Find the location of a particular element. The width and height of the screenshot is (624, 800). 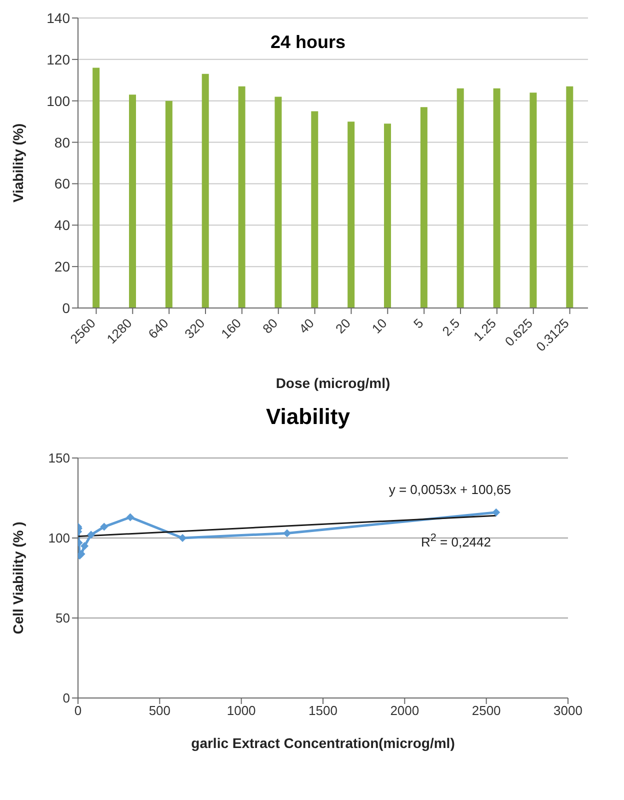

chart-title: Viability is located at coordinates (308, 417).